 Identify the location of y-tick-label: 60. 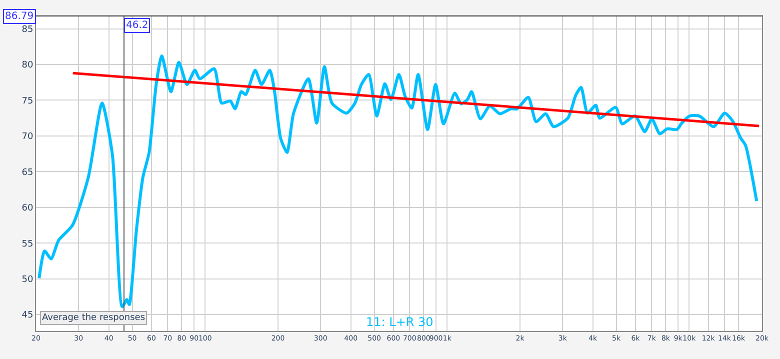
(28, 209).